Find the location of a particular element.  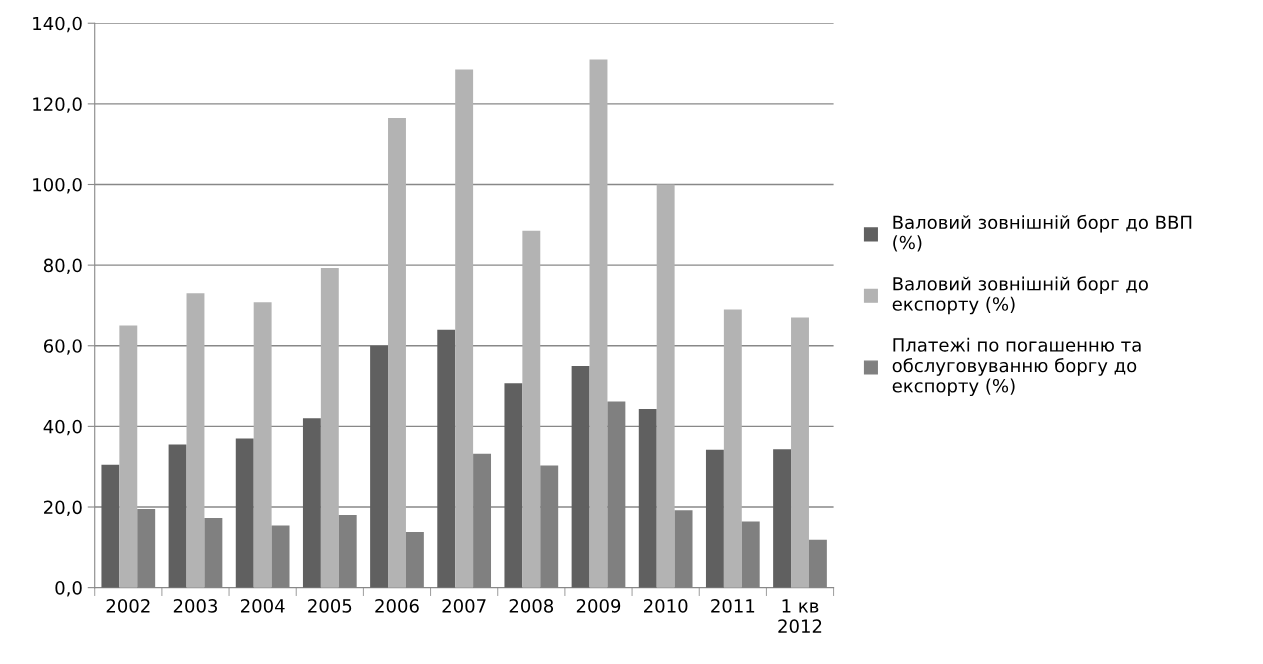

x-tick-label: 2005 is located at coordinates (330, 606).